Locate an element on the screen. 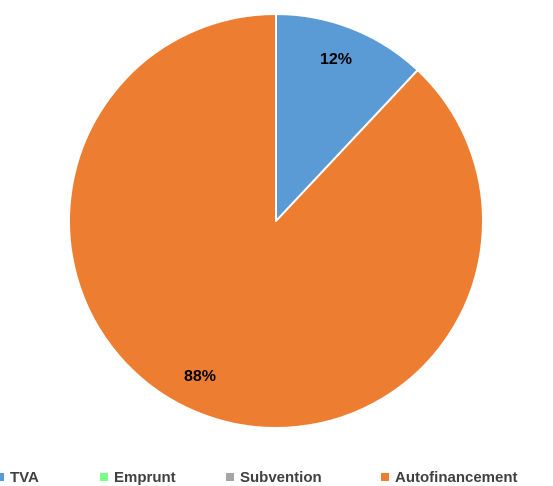 This screenshot has width=553, height=486. chart-legend: TVA Emprunt Subvention Autofinancement is located at coordinates (276, 475).